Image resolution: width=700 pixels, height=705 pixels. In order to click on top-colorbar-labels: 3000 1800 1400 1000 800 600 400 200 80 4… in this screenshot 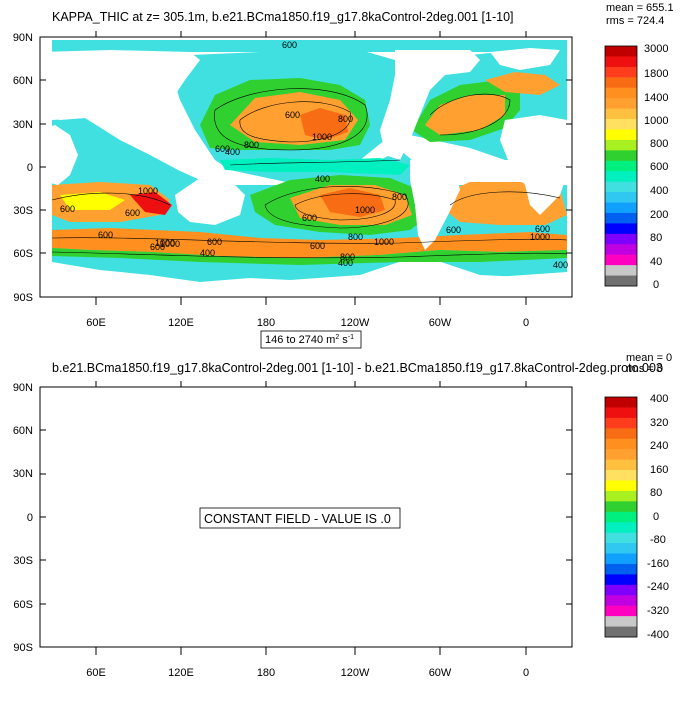, I will do `click(656, 167)`.